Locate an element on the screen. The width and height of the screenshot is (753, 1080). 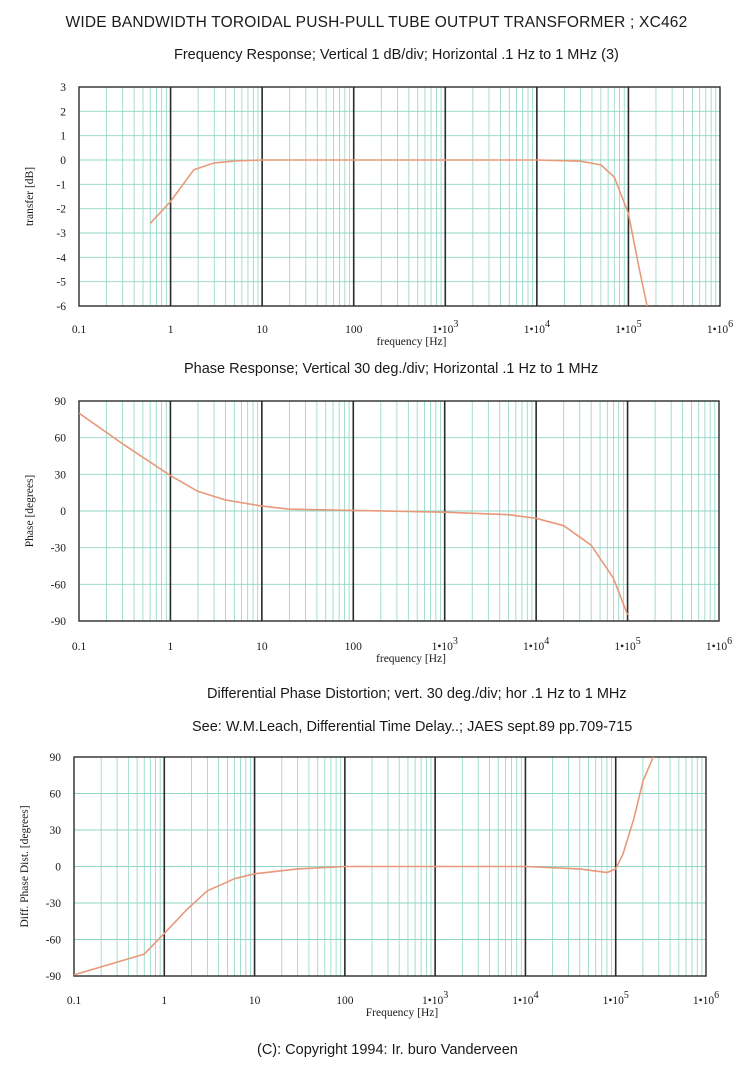
chart-3-y-tick-label: -60 is located at coordinates (54, 941).